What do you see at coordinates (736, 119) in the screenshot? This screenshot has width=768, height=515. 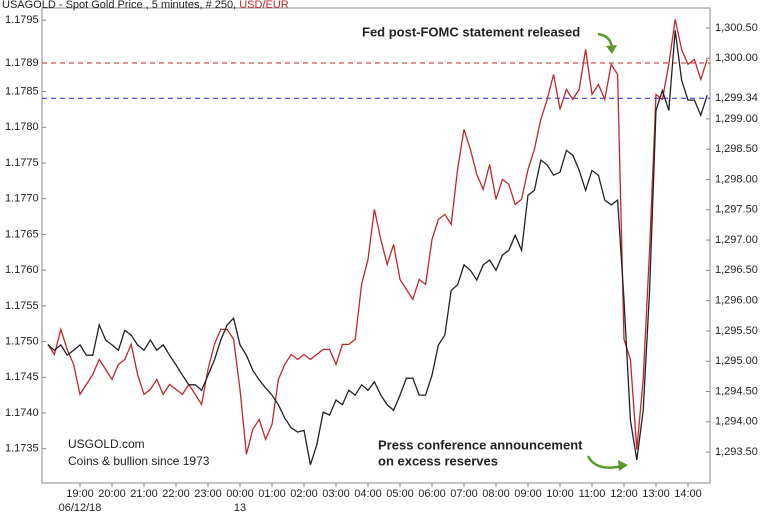 I see `y2-tick-label: 1,299.00` at bounding box center [736, 119].